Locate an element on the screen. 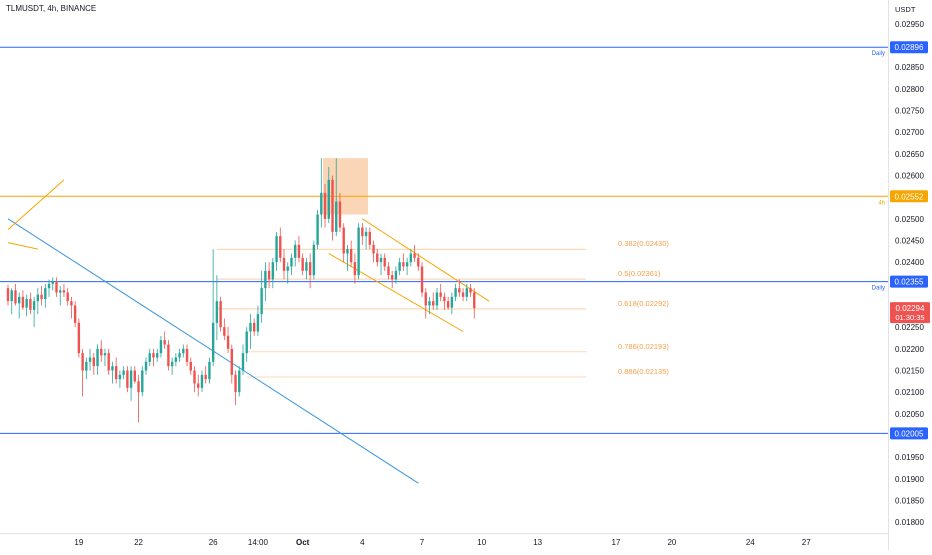 The width and height of the screenshot is (932, 555). price-tick-label: 0.01800 is located at coordinates (909, 522).